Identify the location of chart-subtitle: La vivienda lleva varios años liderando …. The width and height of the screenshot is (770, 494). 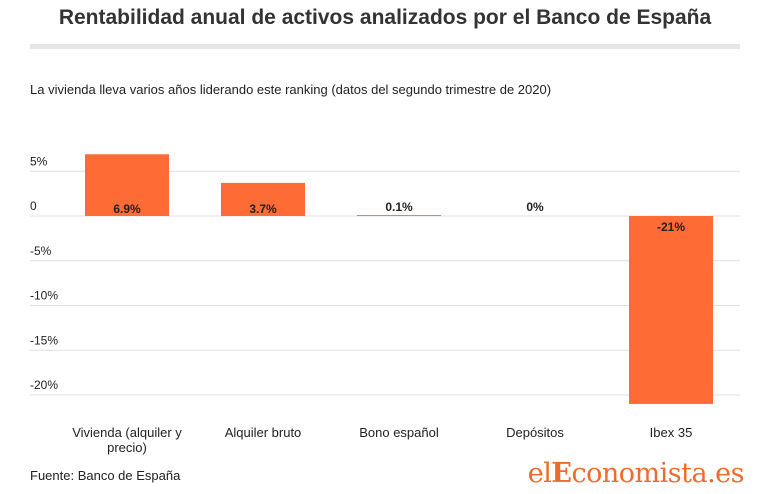
(291, 89).